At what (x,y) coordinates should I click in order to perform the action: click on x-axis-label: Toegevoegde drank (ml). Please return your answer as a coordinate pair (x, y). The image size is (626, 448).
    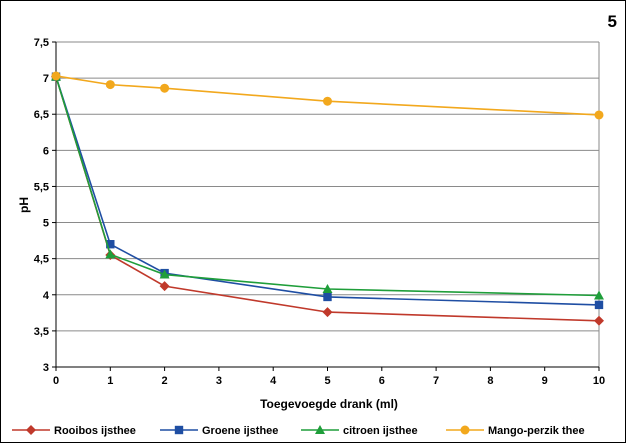
    Looking at the image, I should click on (329, 404).